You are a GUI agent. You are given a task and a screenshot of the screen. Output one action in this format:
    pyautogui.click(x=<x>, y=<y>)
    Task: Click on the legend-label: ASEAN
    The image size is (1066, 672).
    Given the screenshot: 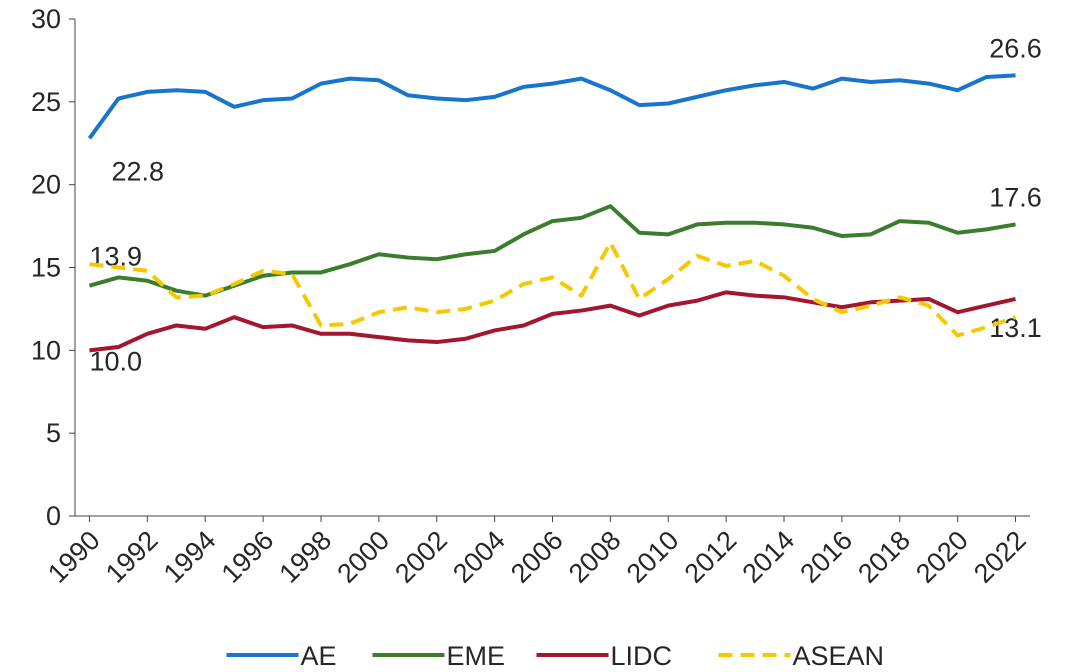 What is the action you would take?
    pyautogui.click(x=839, y=656)
    